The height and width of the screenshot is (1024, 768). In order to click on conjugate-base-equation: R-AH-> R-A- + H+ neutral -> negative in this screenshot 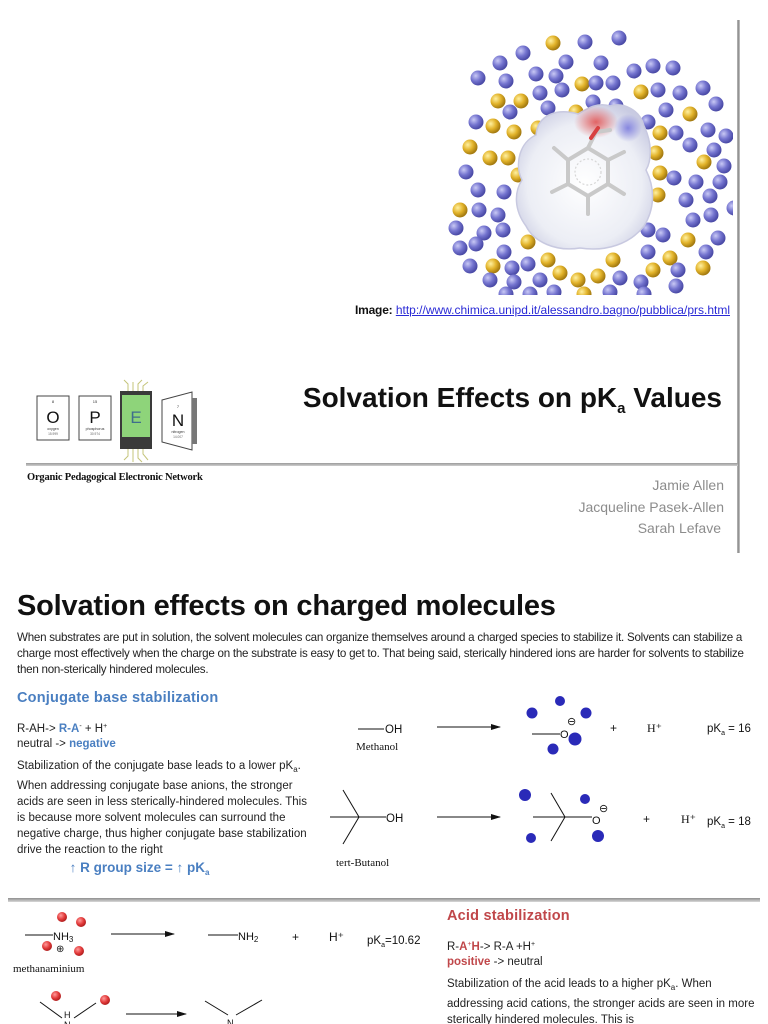, I will do `click(66, 736)`.